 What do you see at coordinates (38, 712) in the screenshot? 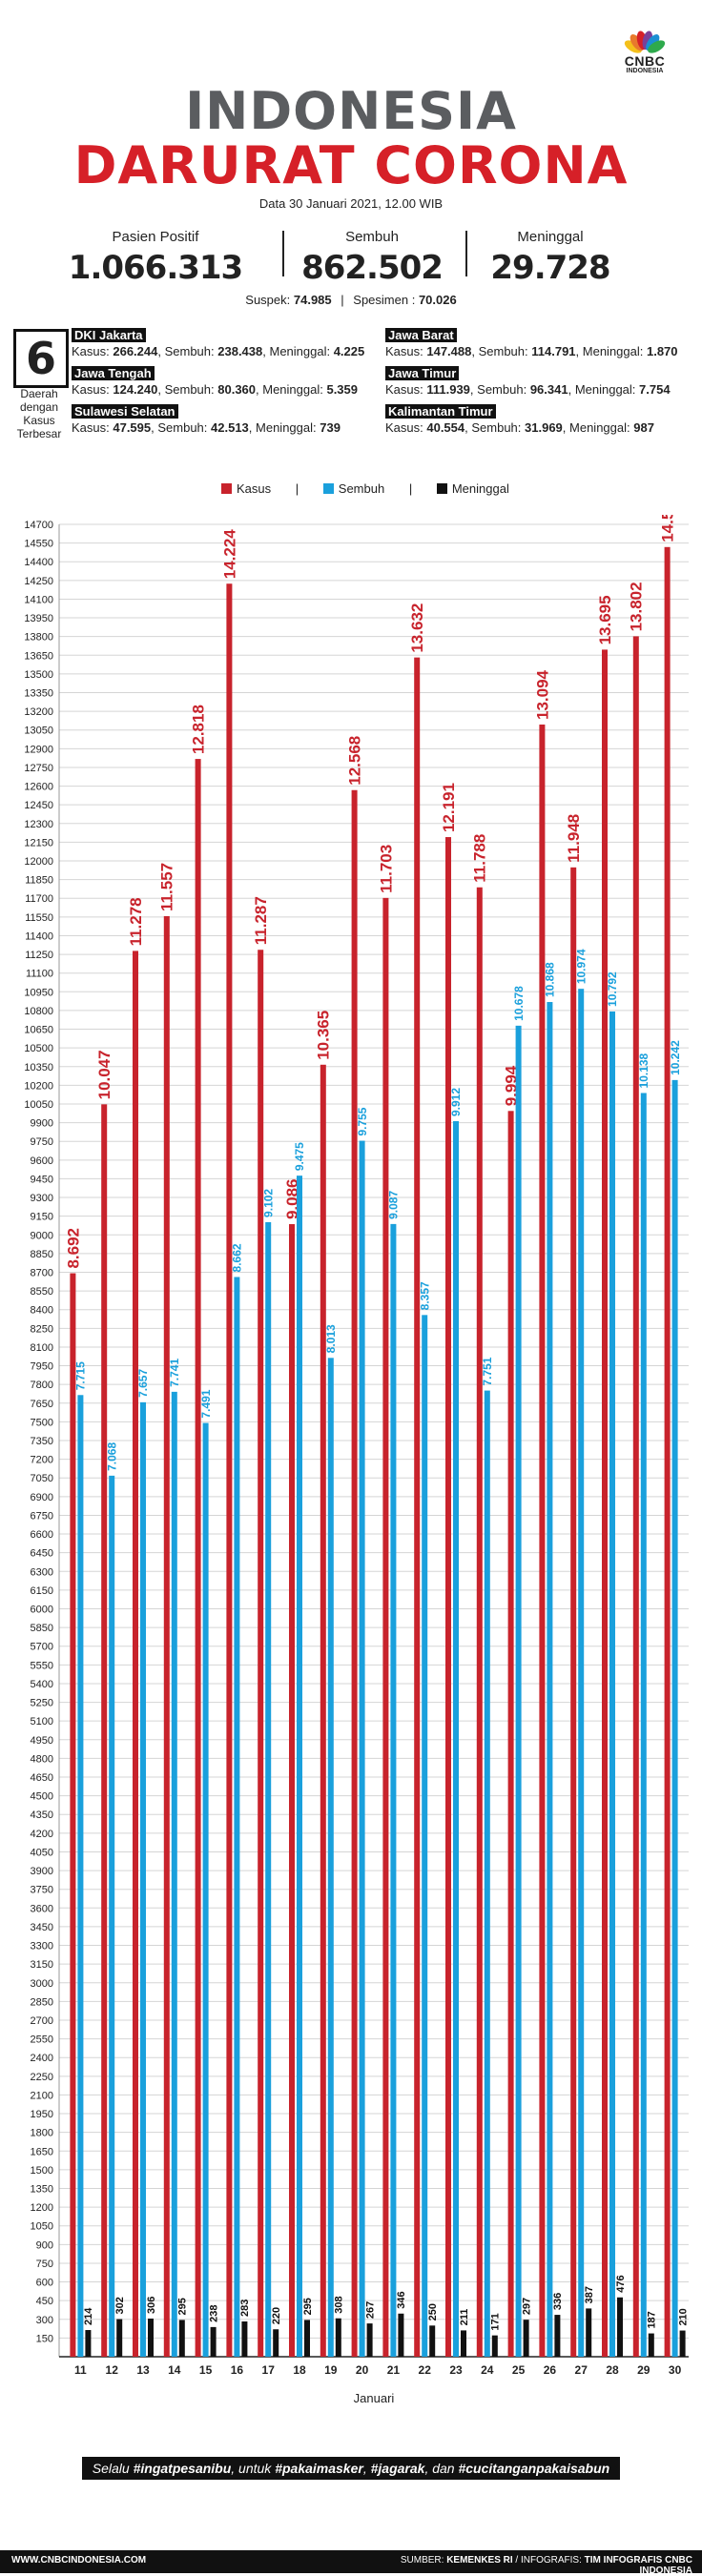
I see `y-tick-label: 13200` at bounding box center [38, 712].